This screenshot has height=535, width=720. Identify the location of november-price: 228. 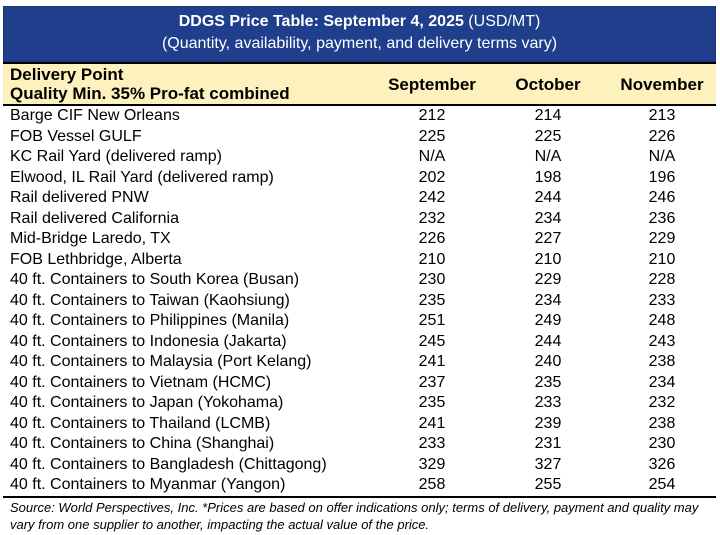
(662, 279).